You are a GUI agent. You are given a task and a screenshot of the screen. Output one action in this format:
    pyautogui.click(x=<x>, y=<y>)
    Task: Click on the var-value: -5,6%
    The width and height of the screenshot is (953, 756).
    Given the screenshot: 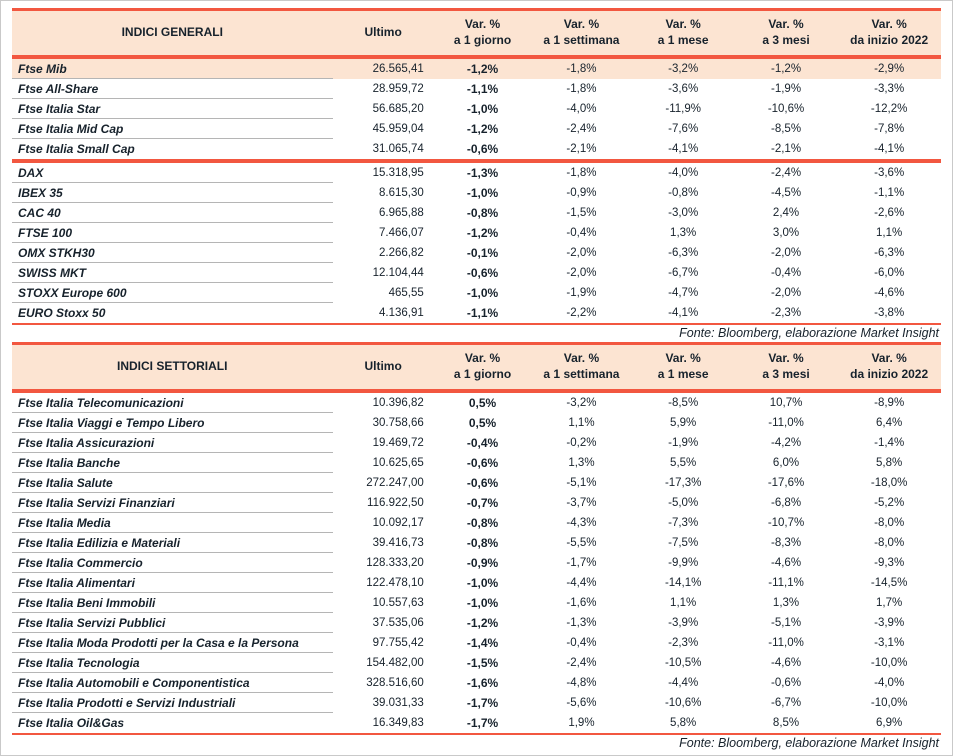 What is the action you would take?
    pyautogui.click(x=581, y=703)
    